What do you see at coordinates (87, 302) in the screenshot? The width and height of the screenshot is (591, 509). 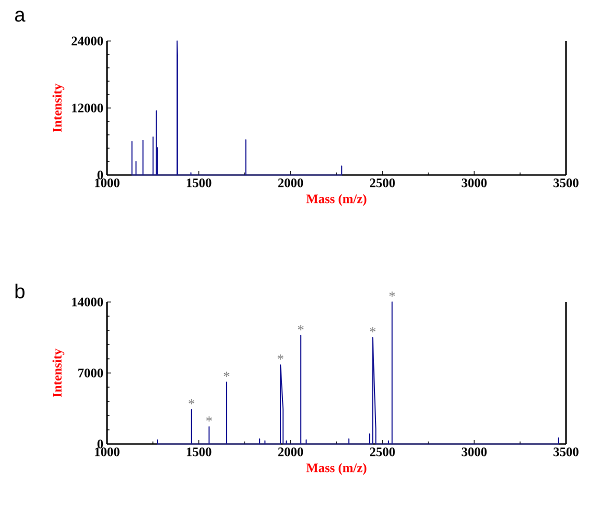 I see `y-tick-label: 14000` at bounding box center [87, 302].